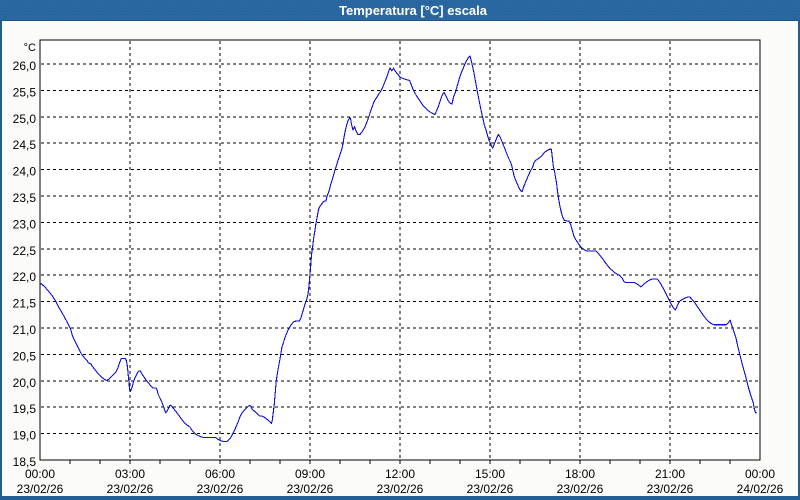 This screenshot has width=800, height=500. What do you see at coordinates (25, 119) in the screenshot?
I see `svg-text: 25,0` at bounding box center [25, 119].